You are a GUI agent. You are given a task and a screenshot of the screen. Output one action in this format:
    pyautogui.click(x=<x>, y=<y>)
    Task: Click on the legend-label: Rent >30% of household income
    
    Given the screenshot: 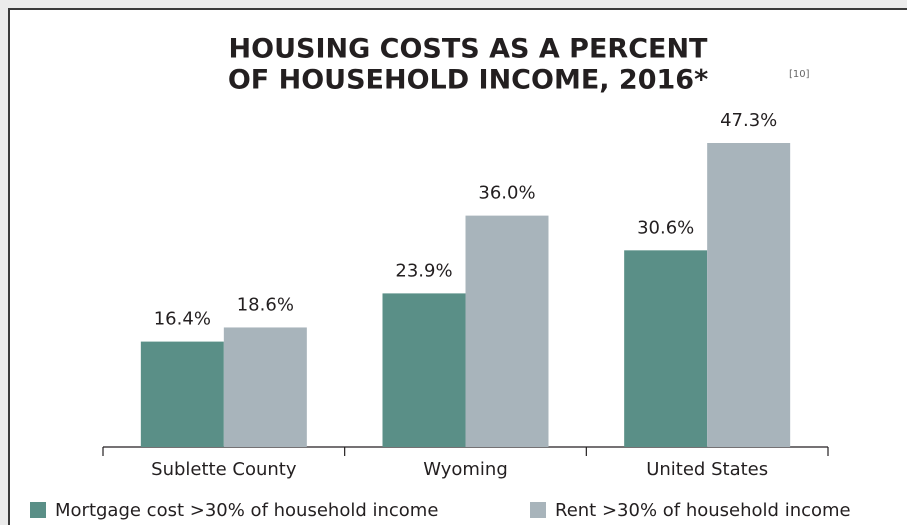 What is the action you would take?
    pyautogui.click(x=703, y=510)
    